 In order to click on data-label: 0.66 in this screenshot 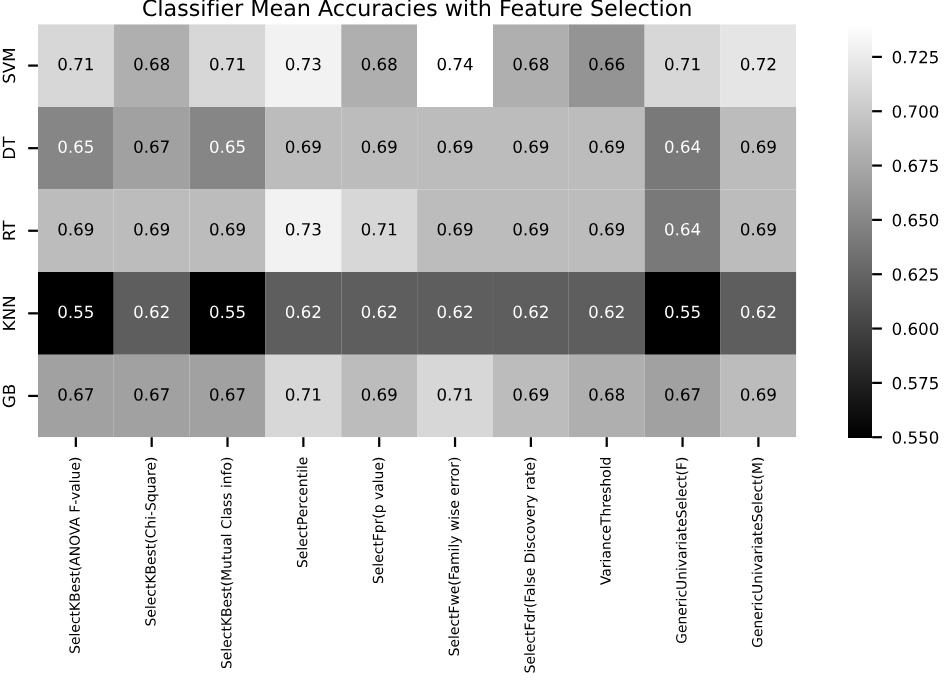, I will do `click(607, 64)`.